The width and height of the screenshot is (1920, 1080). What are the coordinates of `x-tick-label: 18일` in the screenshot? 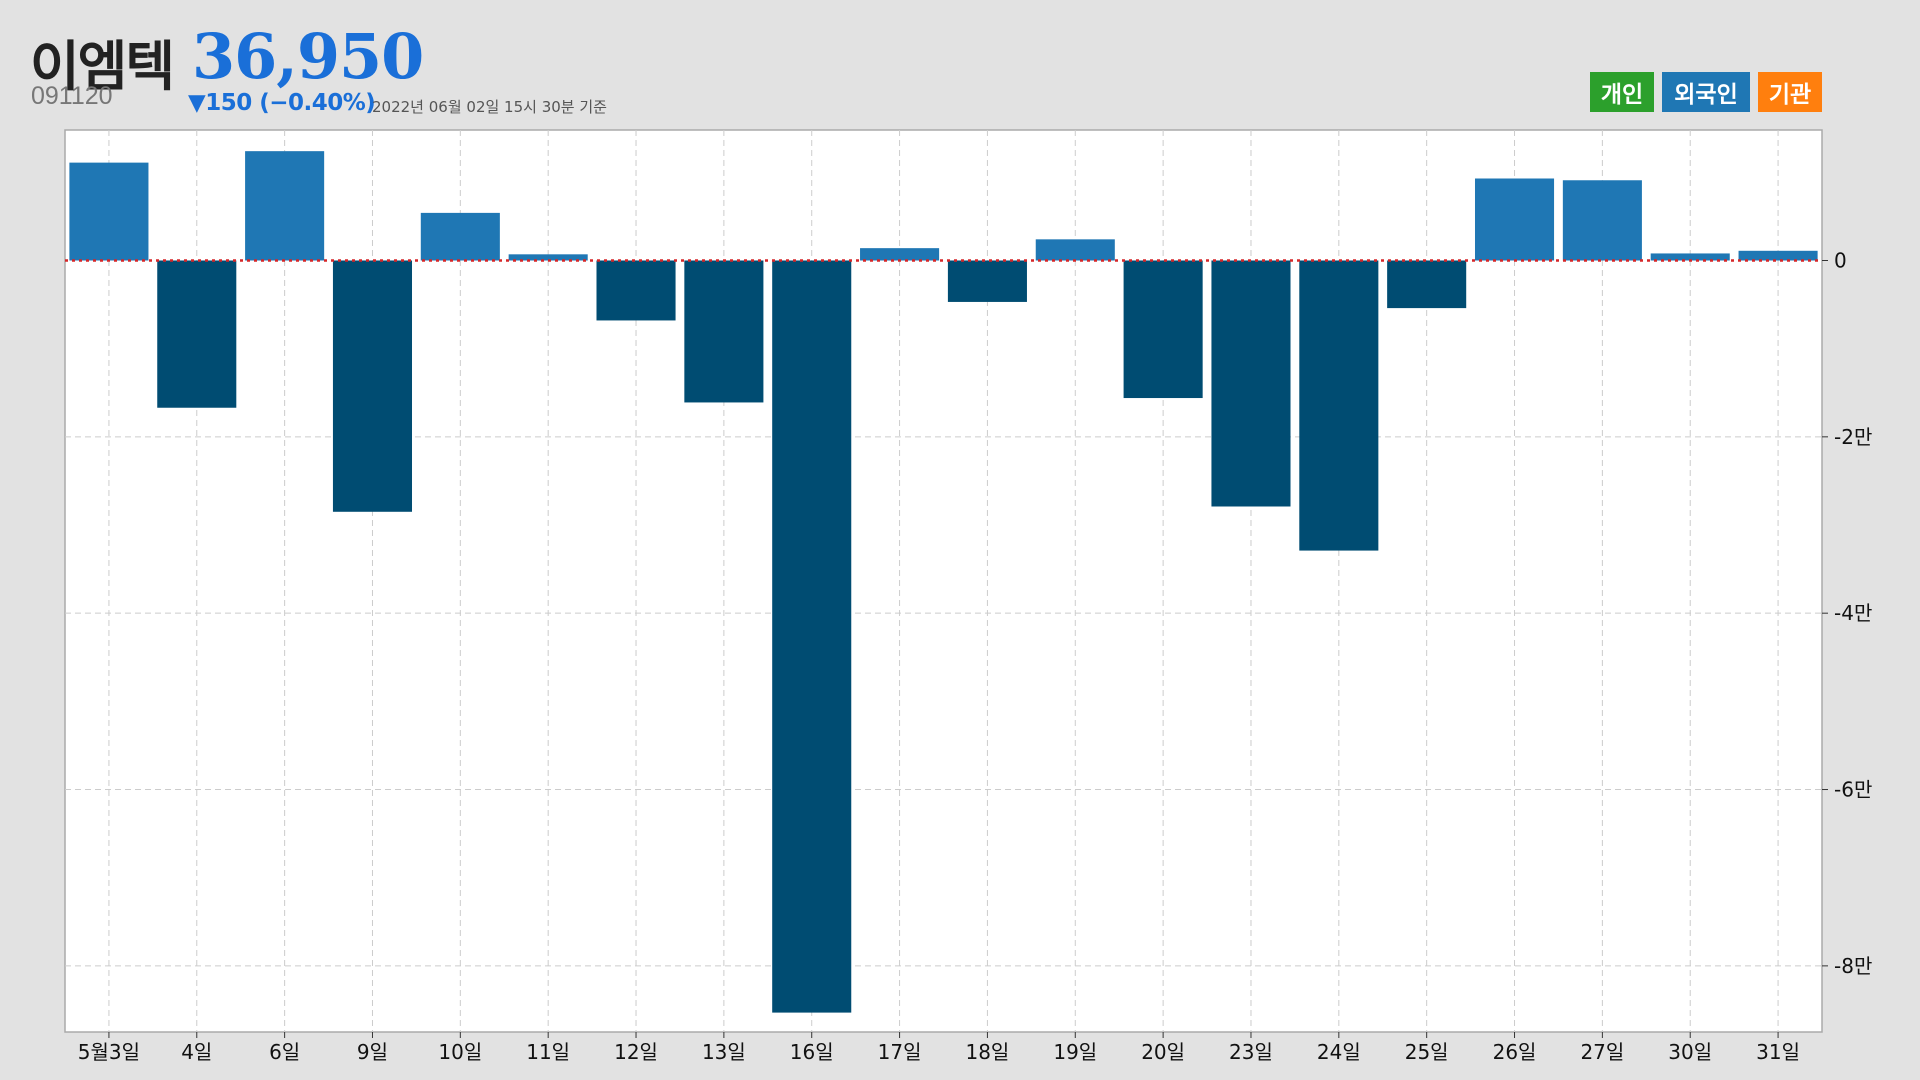 It's located at (987, 1052).